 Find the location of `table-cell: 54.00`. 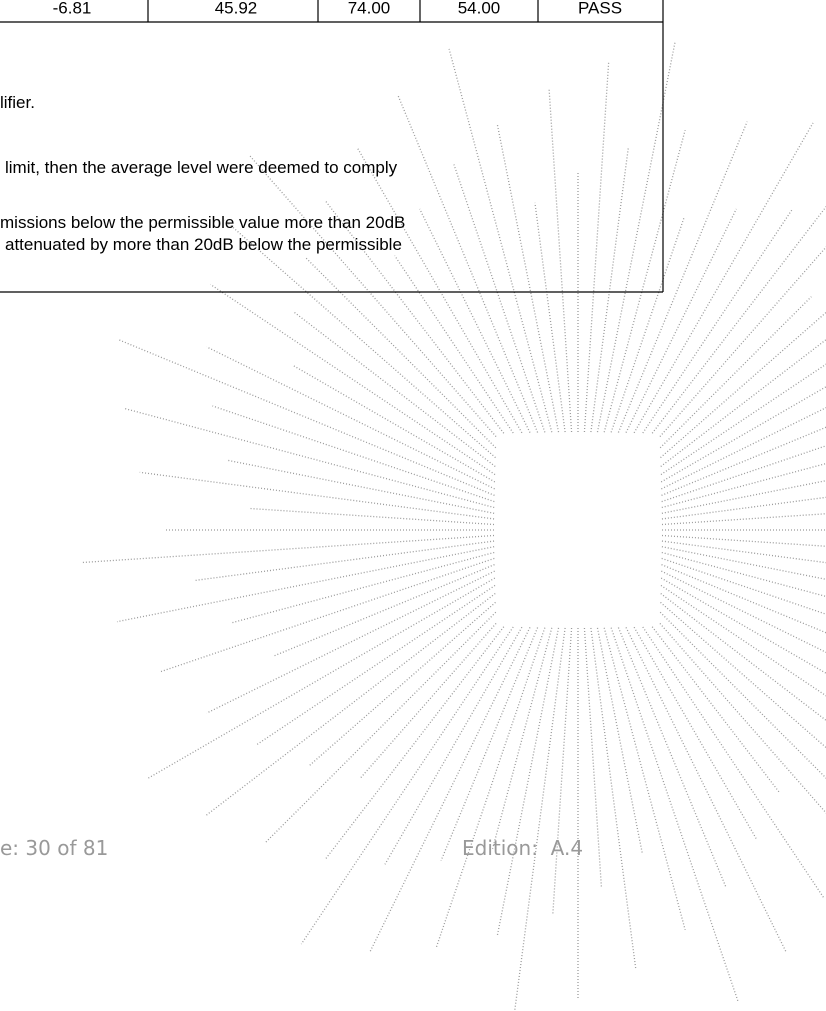

table-cell: 54.00 is located at coordinates (479, 8).